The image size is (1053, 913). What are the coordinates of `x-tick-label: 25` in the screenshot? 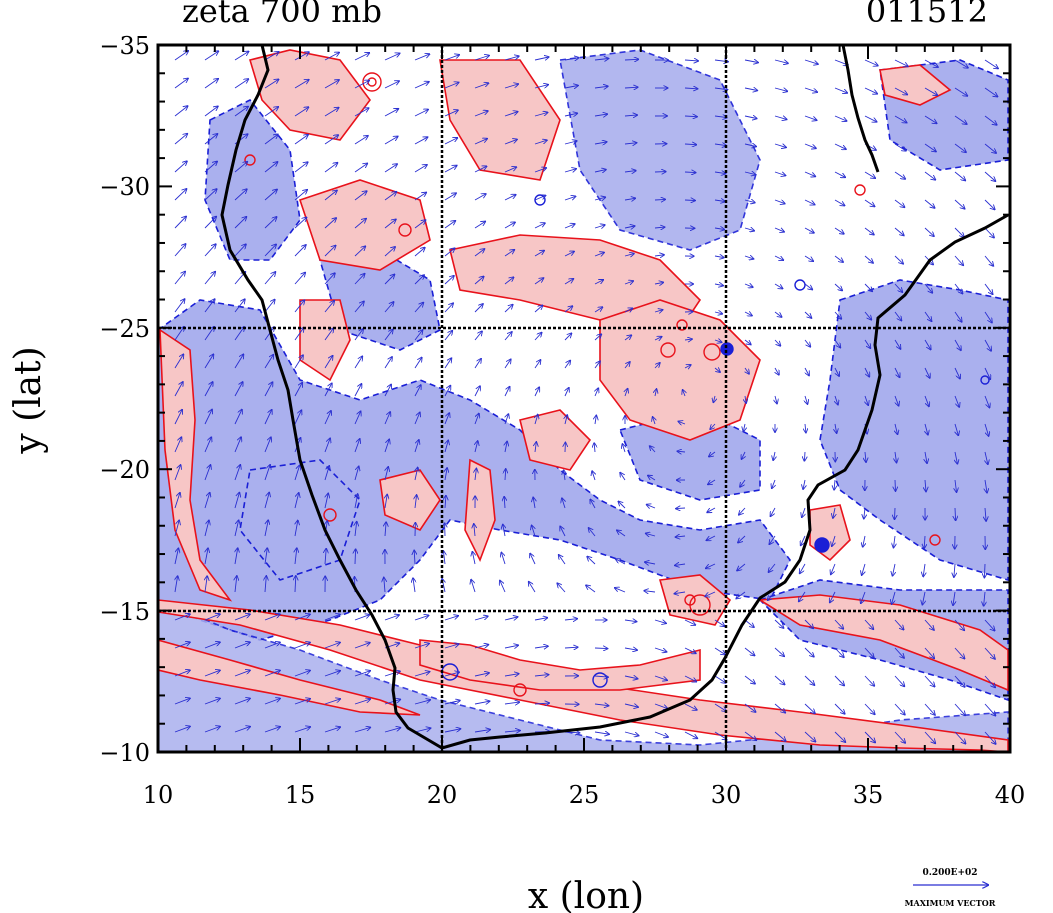 It's located at (584, 795).